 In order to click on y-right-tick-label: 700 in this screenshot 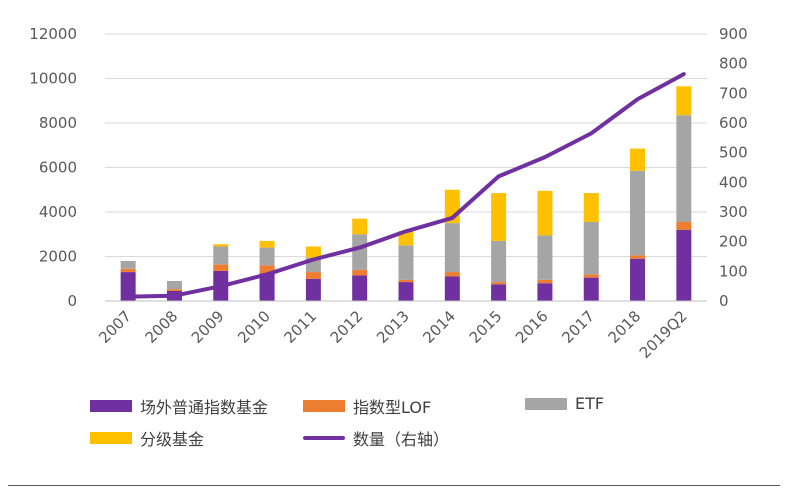, I will do `click(733, 93)`.